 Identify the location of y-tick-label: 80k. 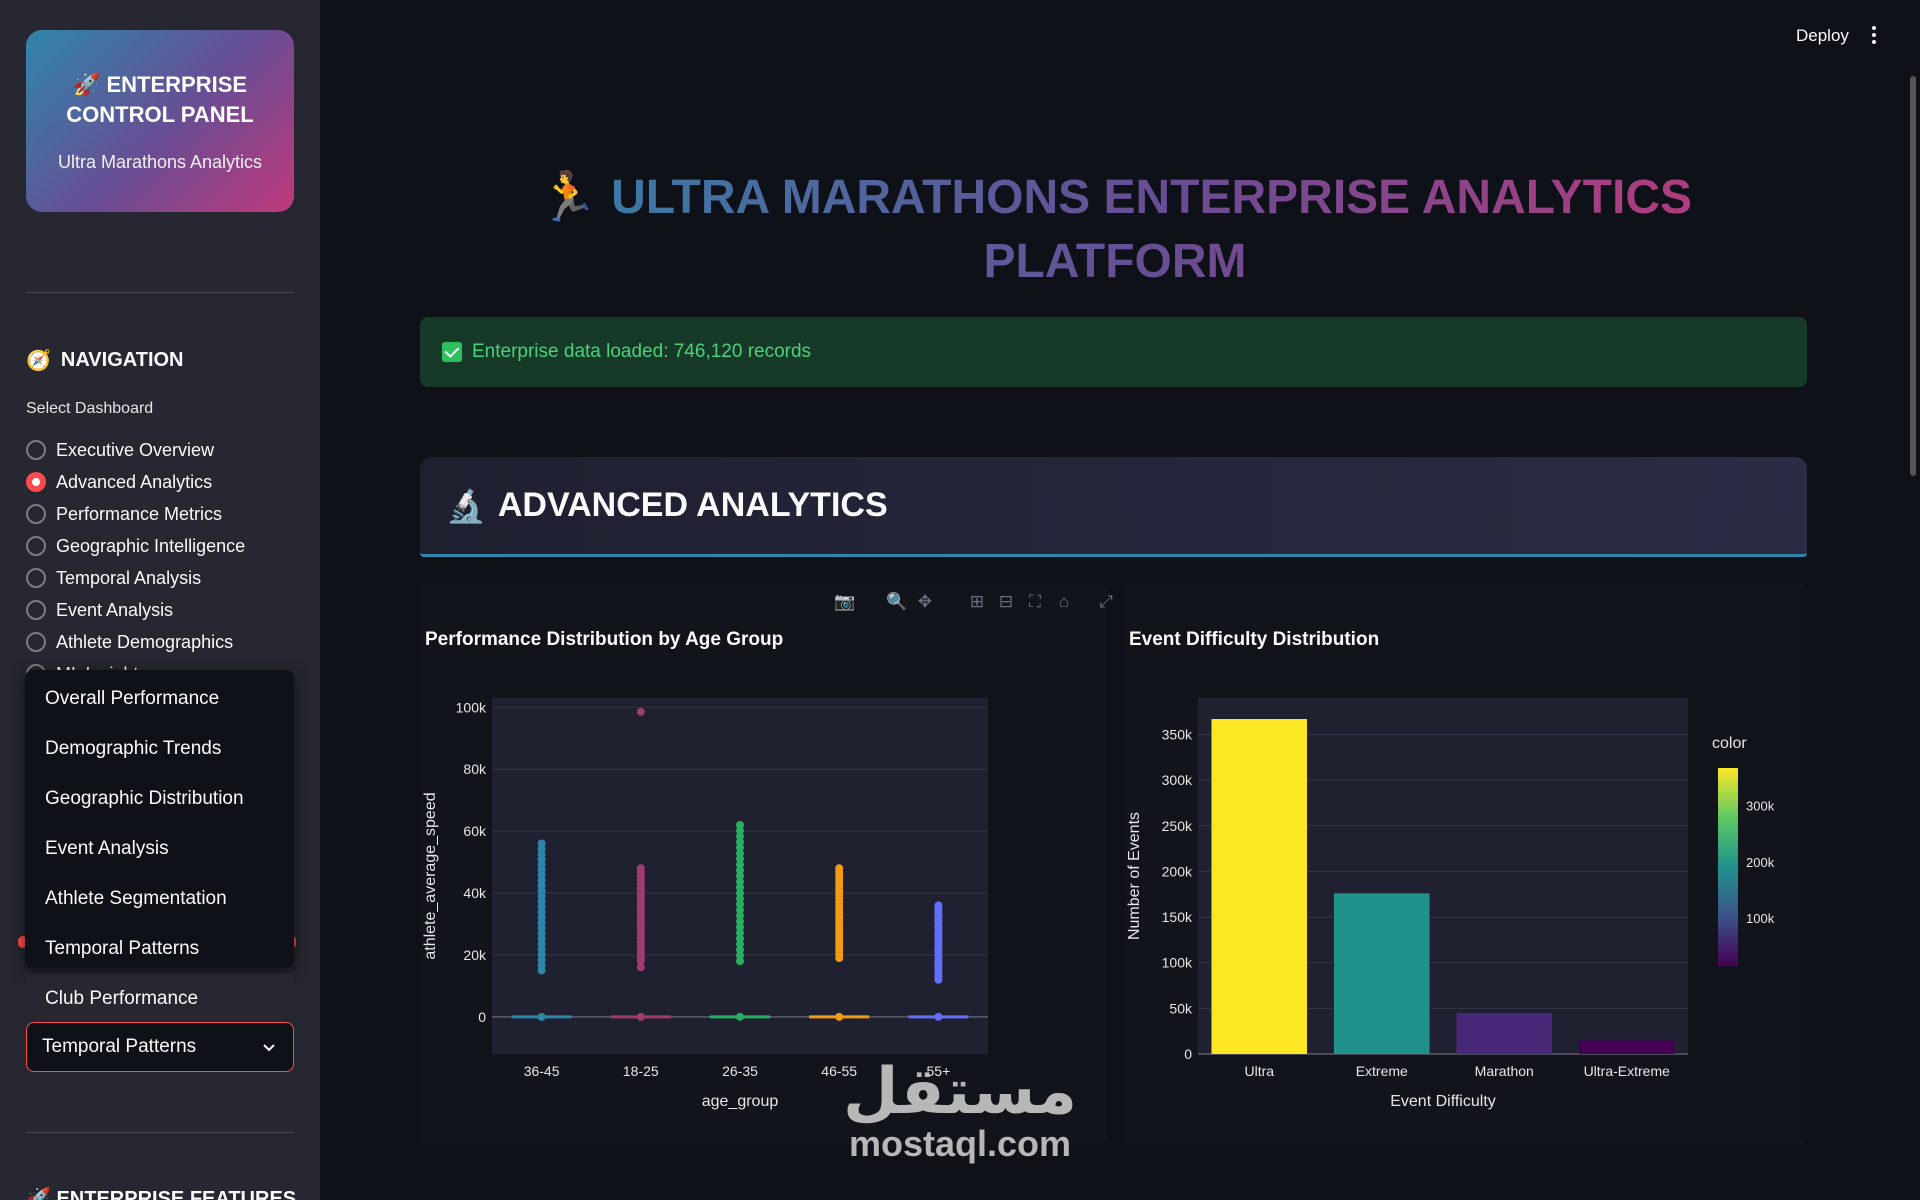
(475, 769).